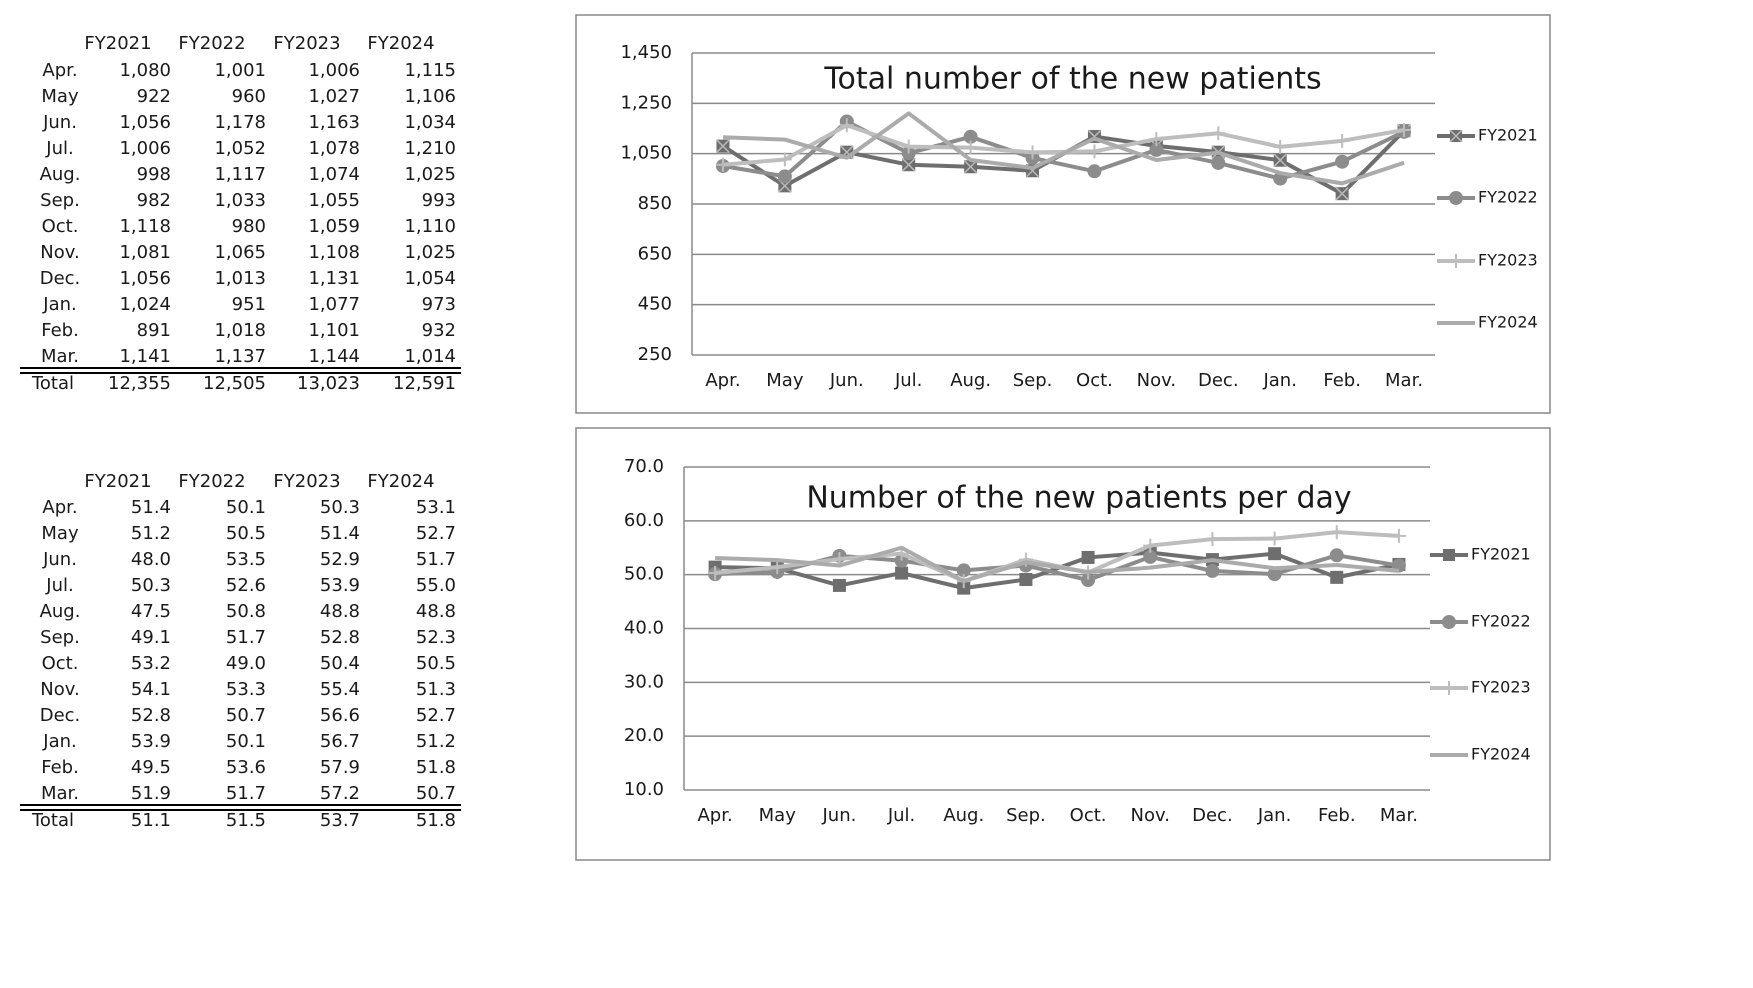 Image resolution: width=1753 pixels, height=988 pixels. I want to click on legend-label: FY2021, so click(1501, 554).